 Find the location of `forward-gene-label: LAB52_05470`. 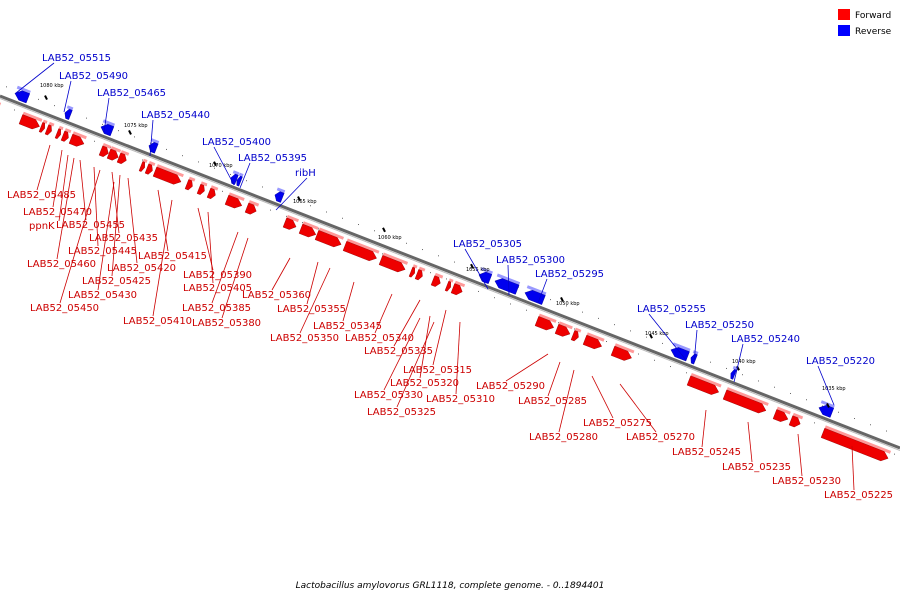

forward-gene-label: LAB52_05470 is located at coordinates (57, 212).